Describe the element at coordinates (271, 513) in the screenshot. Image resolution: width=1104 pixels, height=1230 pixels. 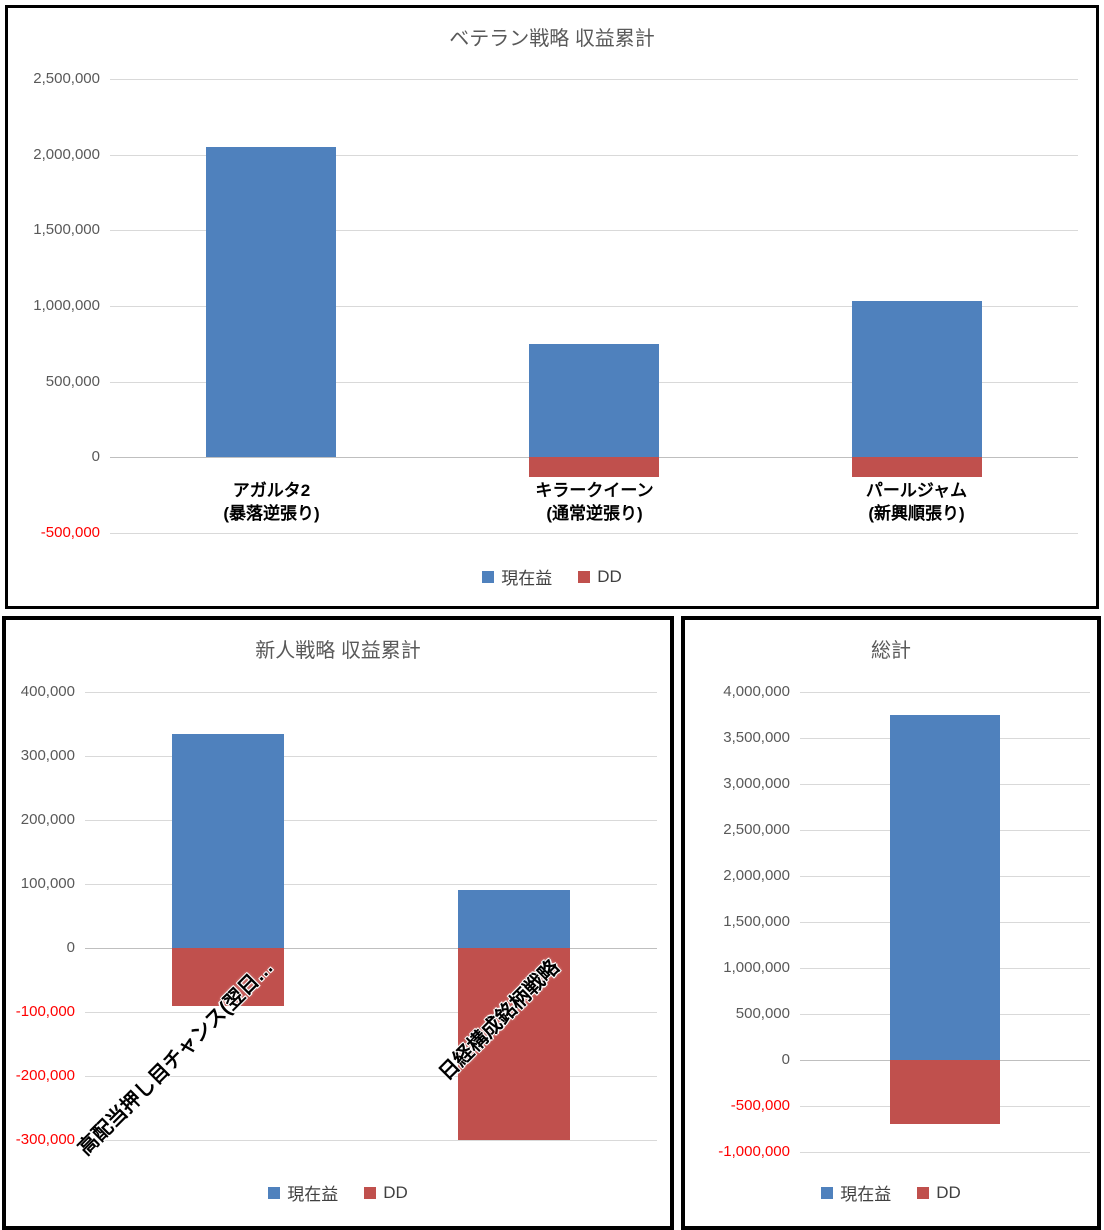
I see `category-label-line: (暴落逆張り)` at that location.